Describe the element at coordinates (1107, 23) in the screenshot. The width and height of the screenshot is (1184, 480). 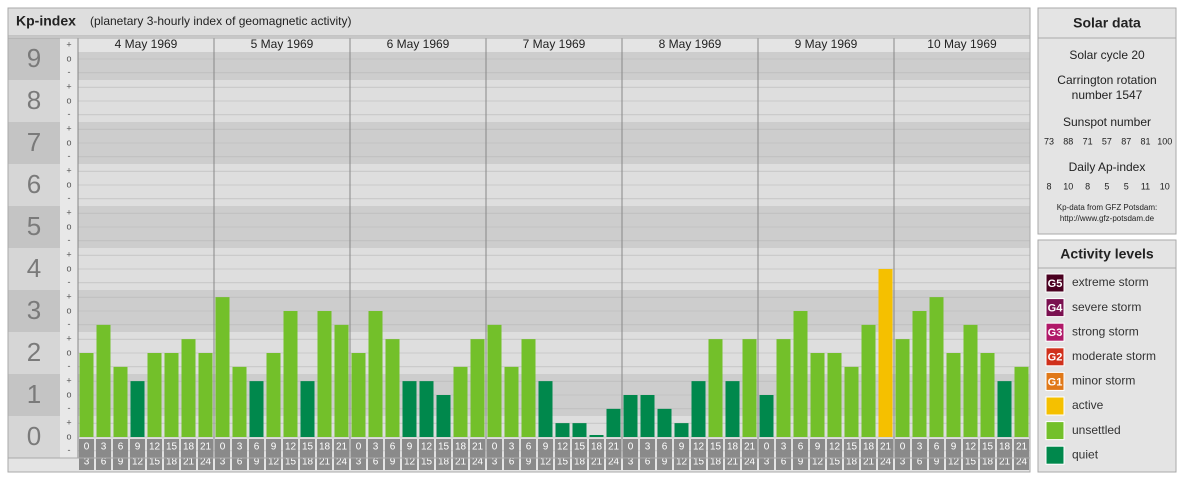
I see `solar-title: Solar data` at that location.